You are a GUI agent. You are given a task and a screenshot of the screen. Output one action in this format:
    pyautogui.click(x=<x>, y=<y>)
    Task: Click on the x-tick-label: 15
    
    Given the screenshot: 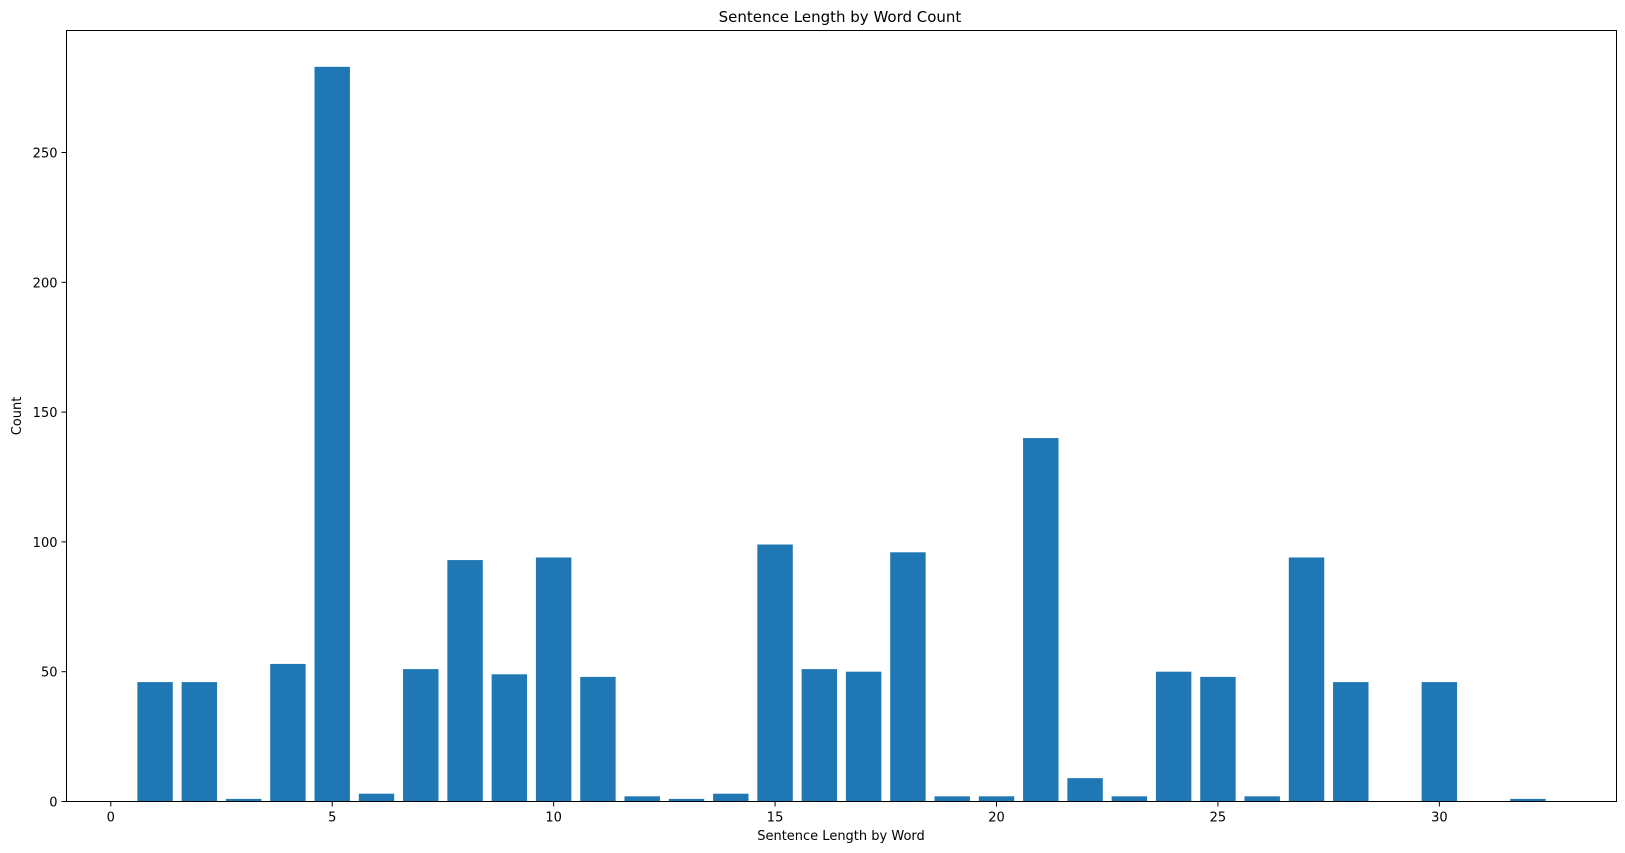 What is the action you would take?
    pyautogui.click(x=775, y=818)
    